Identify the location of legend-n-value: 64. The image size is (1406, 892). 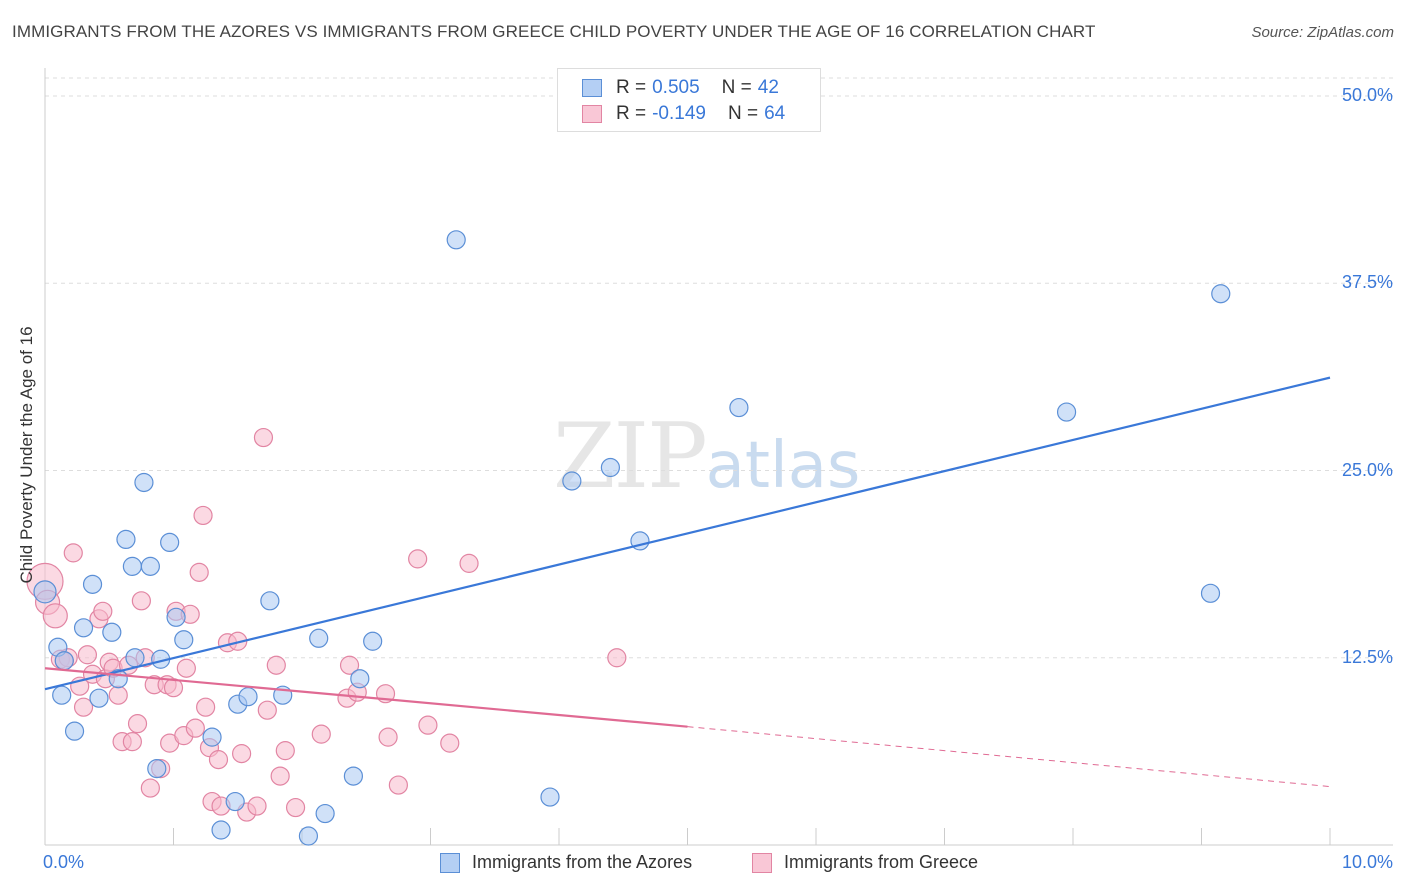
(775, 113).